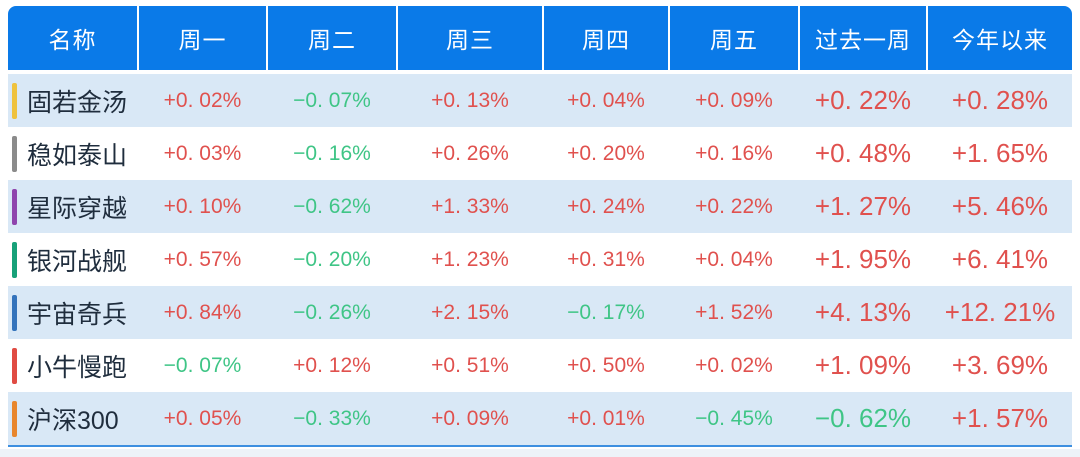 Image resolution: width=1080 pixels, height=457 pixels. What do you see at coordinates (540, 446) in the screenshot?
I see `table-bottom-line` at bounding box center [540, 446].